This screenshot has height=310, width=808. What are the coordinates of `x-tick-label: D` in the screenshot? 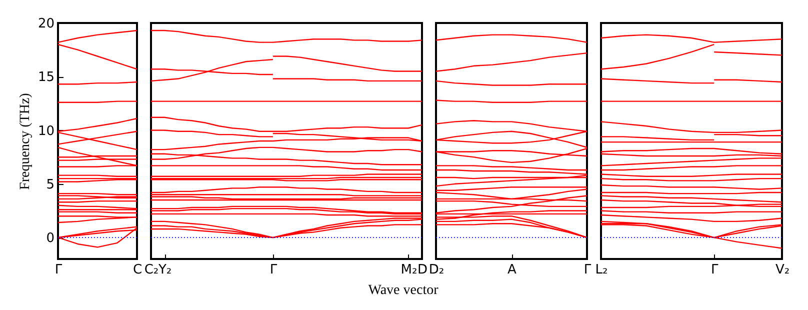 It's located at (422, 270).